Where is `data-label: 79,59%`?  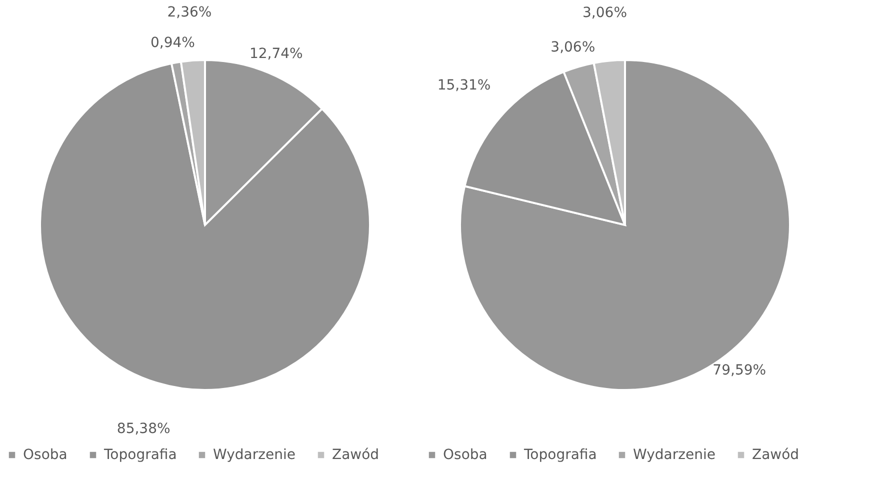
data-label: 79,59% is located at coordinates (739, 370).